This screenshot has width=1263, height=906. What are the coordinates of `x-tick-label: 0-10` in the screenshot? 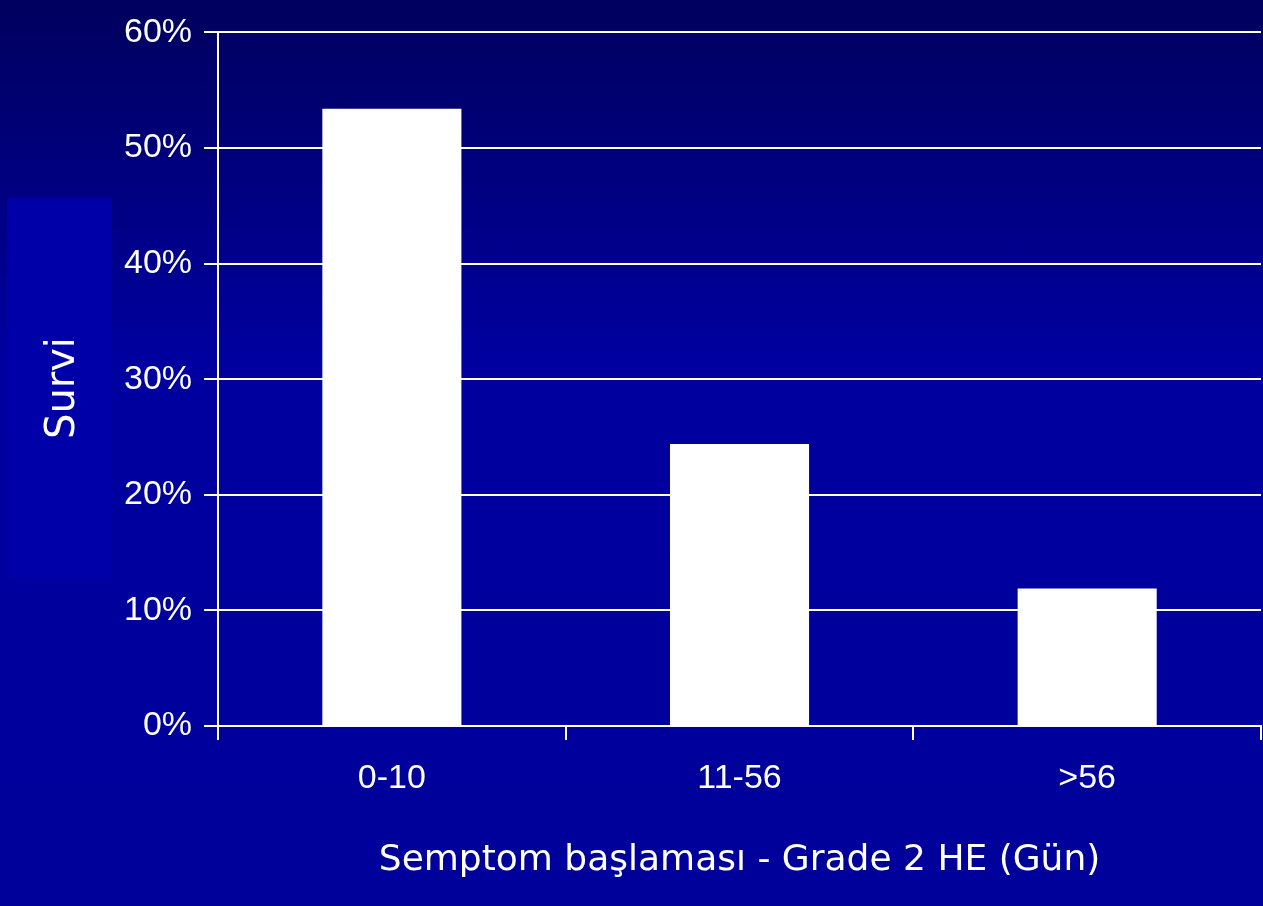 It's located at (391, 775).